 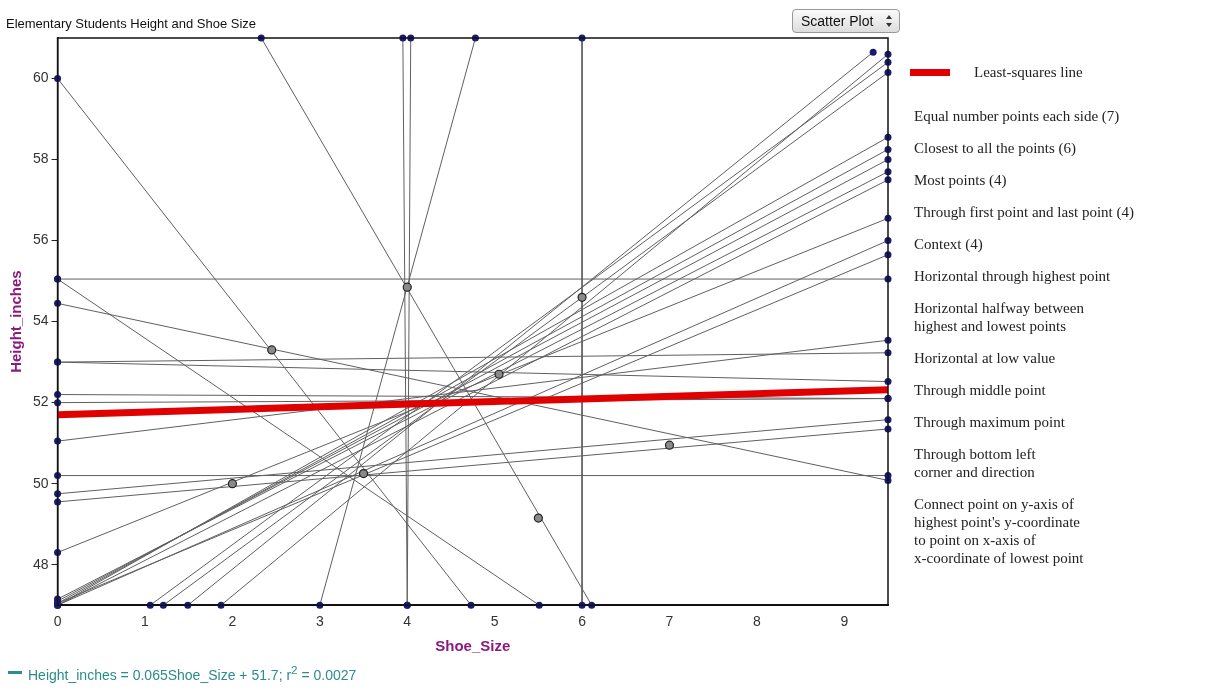 What do you see at coordinates (1013, 276) in the screenshot?
I see `text: Horizontal through highest point` at bounding box center [1013, 276].